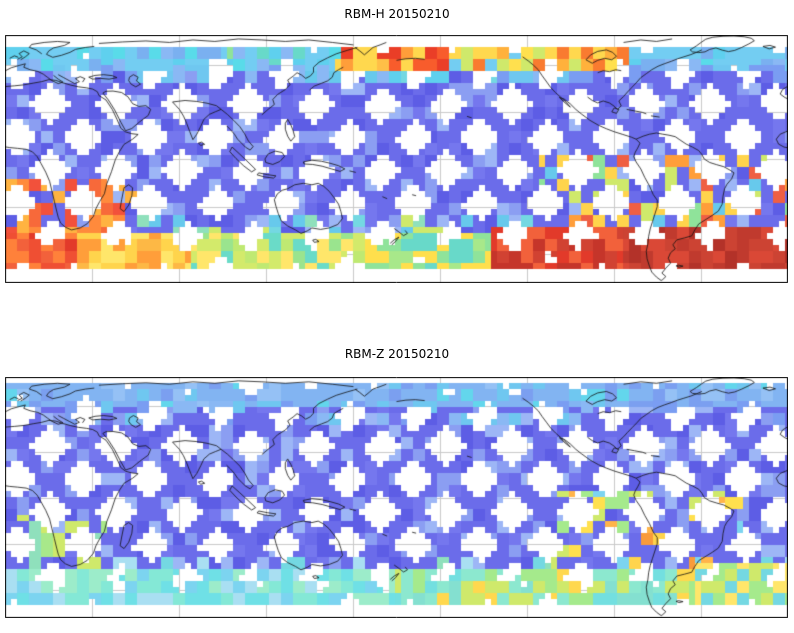  What do you see at coordinates (397, 14) in the screenshot?
I see `panel-title-rbm-h: RBM-H 20150210` at bounding box center [397, 14].